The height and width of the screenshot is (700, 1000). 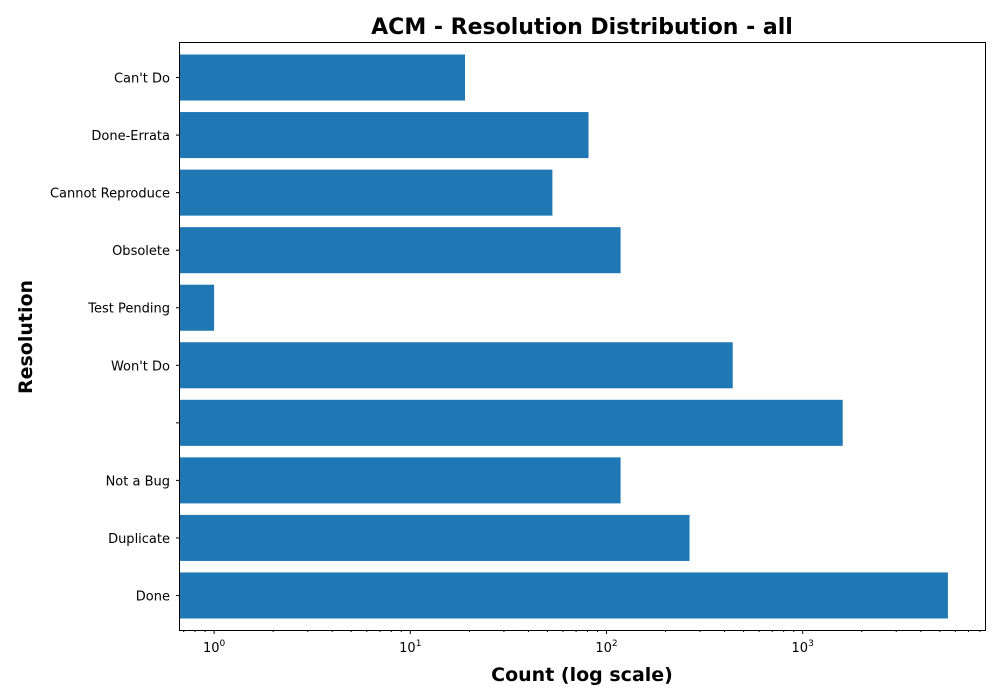 What do you see at coordinates (564, 595) in the screenshot?
I see `bar-done` at bounding box center [564, 595].